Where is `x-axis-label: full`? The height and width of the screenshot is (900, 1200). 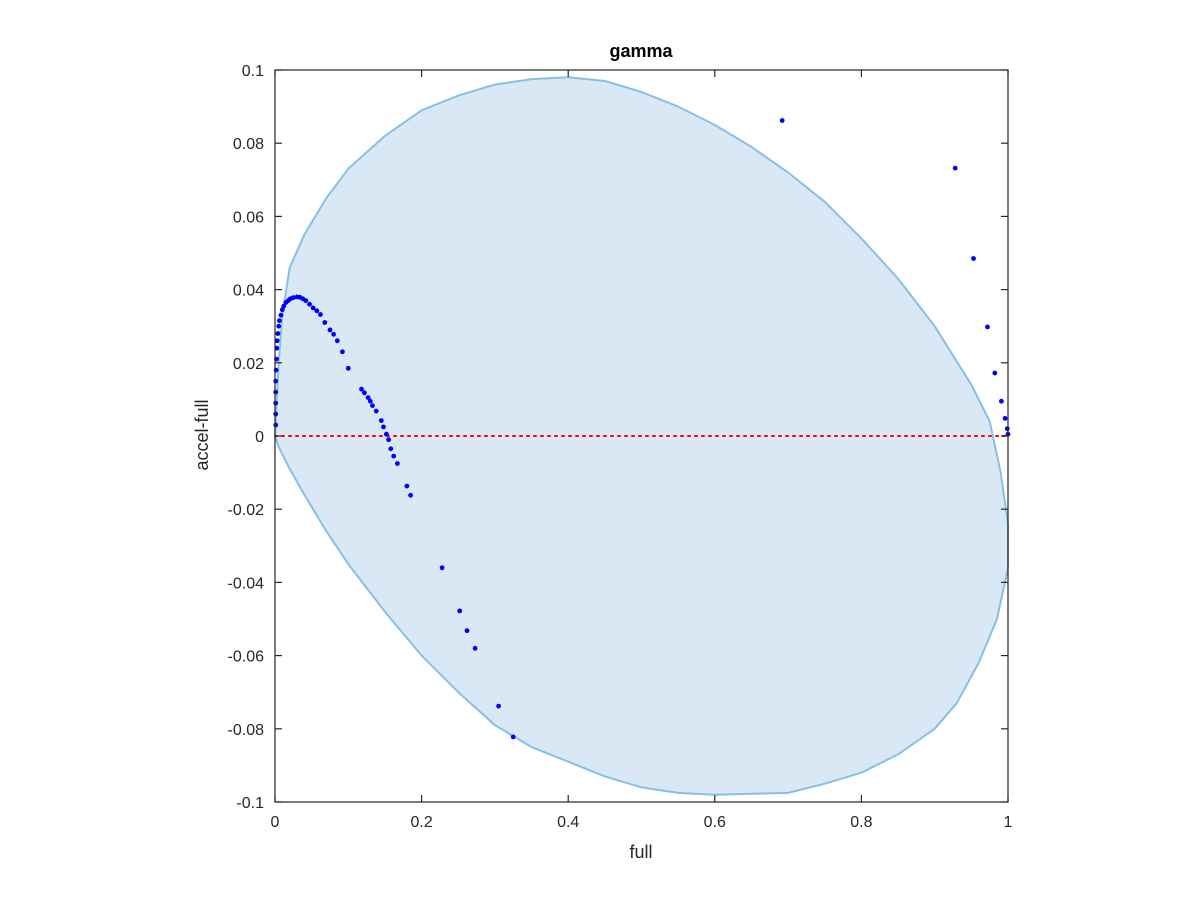
x-axis-label: full is located at coordinates (640, 852).